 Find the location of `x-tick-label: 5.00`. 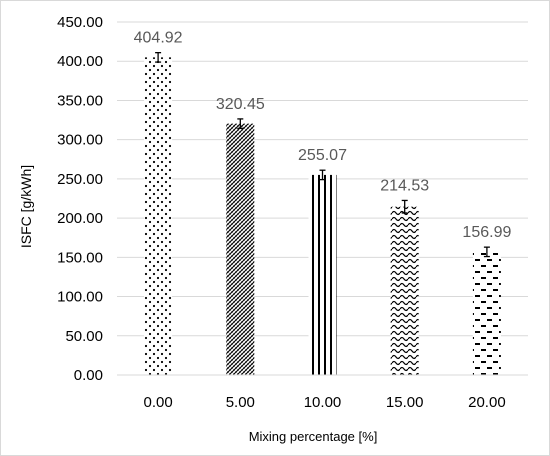

x-tick-label: 5.00 is located at coordinates (240, 402).